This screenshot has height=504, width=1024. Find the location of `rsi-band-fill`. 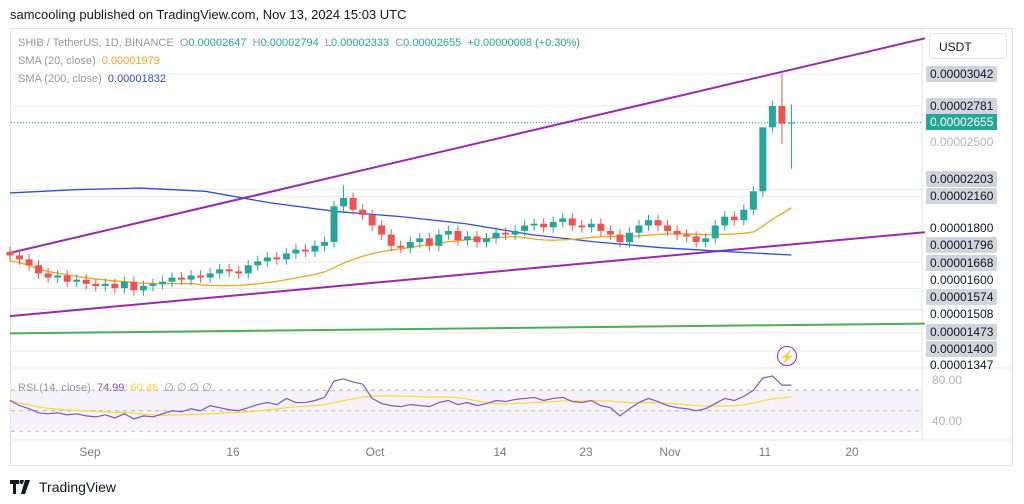

rsi-band-fill is located at coordinates (466, 410).